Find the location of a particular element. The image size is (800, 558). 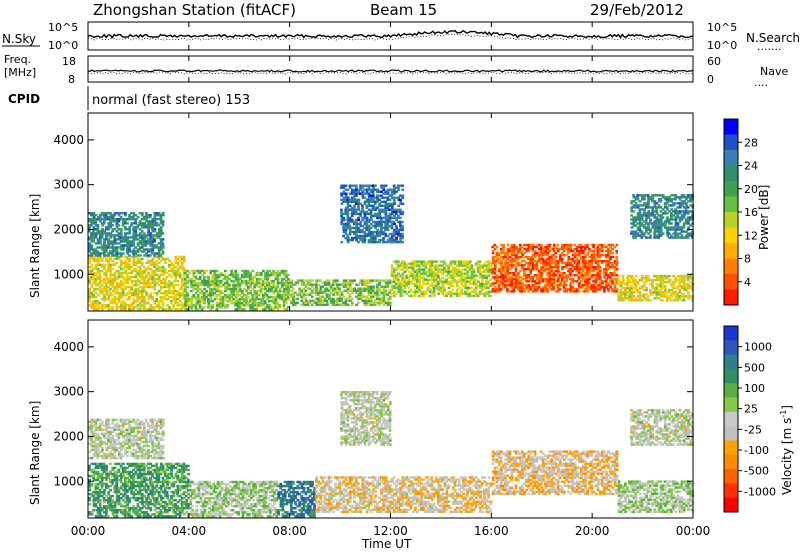

nsky-tick-top-left: 10^5 is located at coordinates (63, 27).